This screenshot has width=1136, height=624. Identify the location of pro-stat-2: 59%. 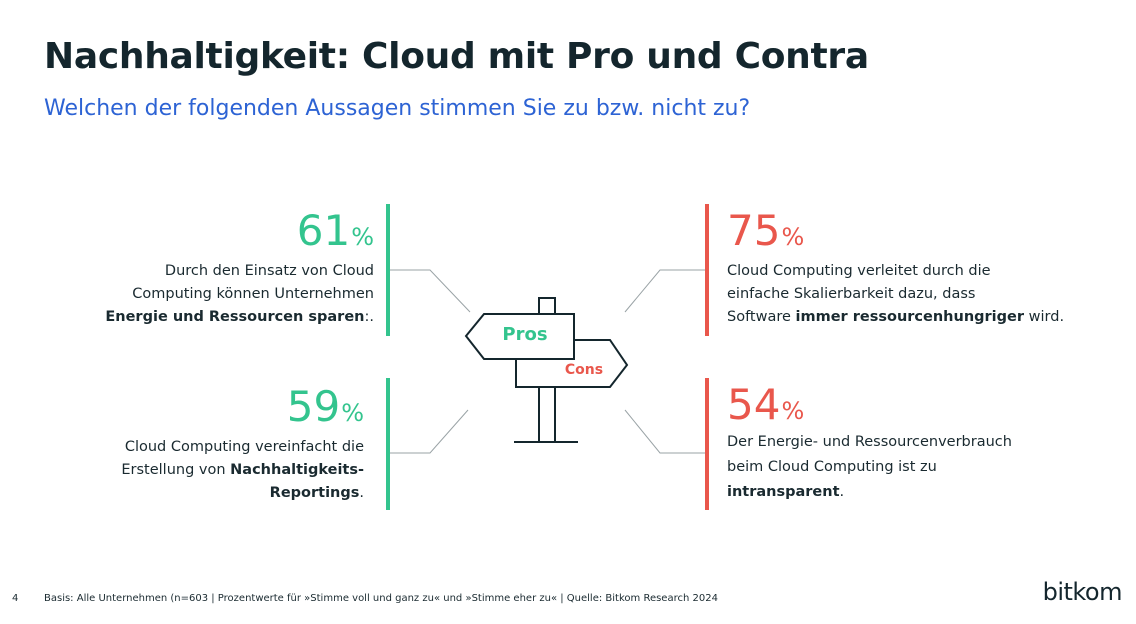
(325, 407).